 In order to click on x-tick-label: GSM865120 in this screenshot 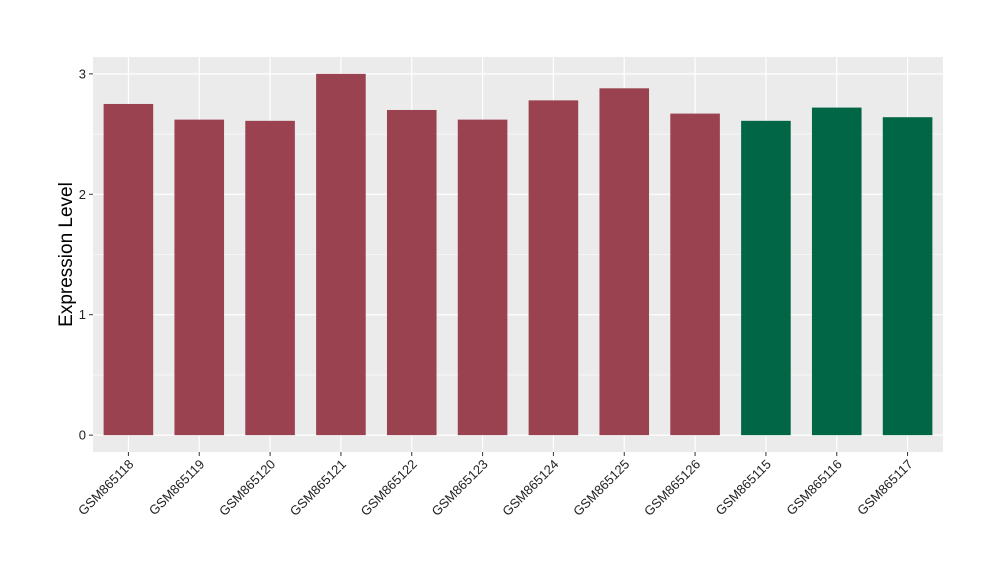, I will do `click(247, 488)`.